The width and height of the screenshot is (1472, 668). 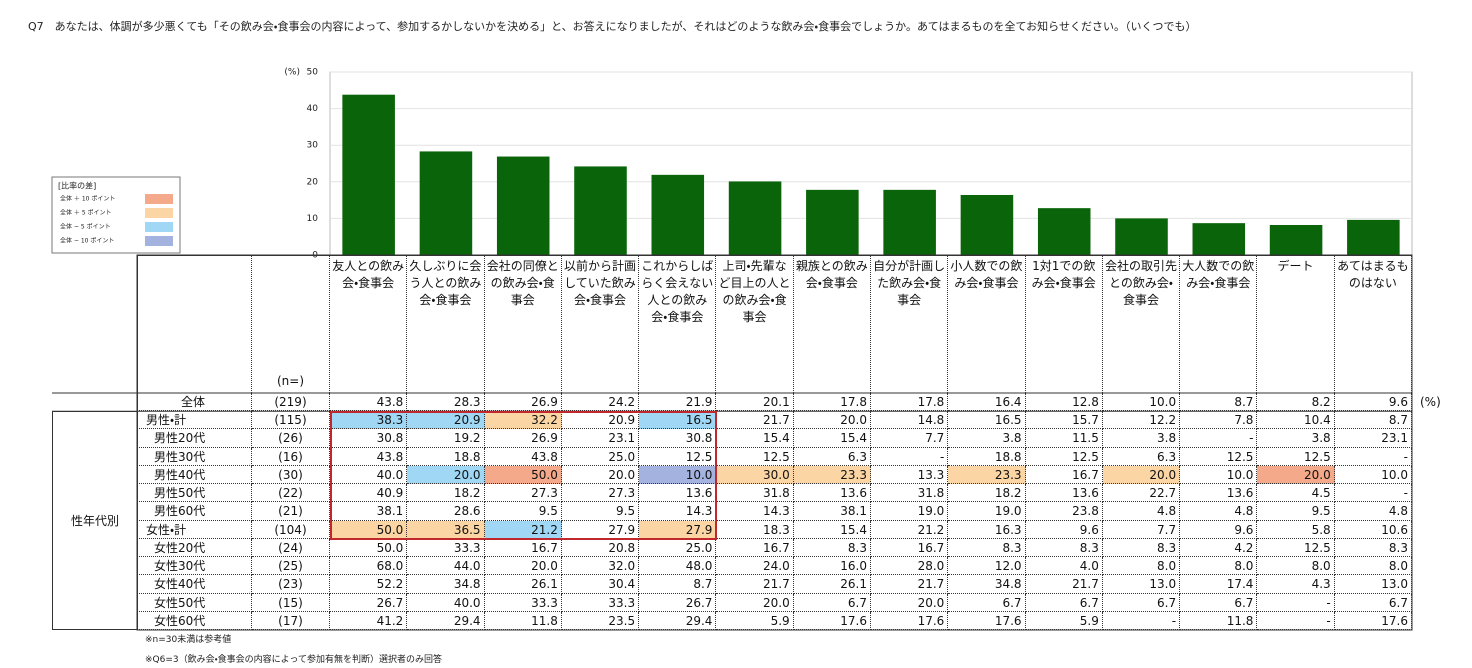 I want to click on table-cell: 12.2, so click(x=1141, y=420).